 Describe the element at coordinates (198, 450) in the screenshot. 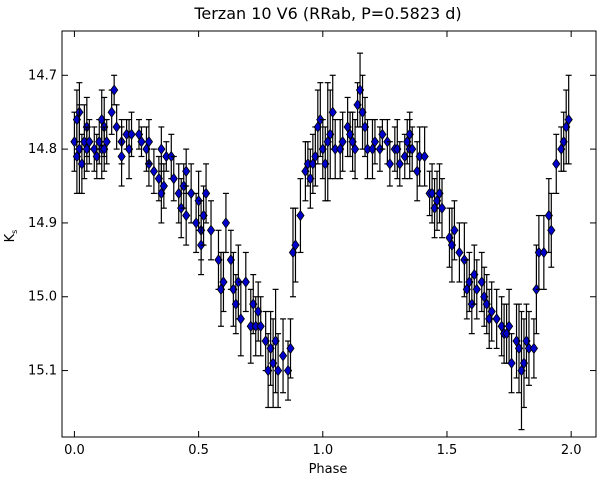

I see `x-tick-label: 0.5` at that location.